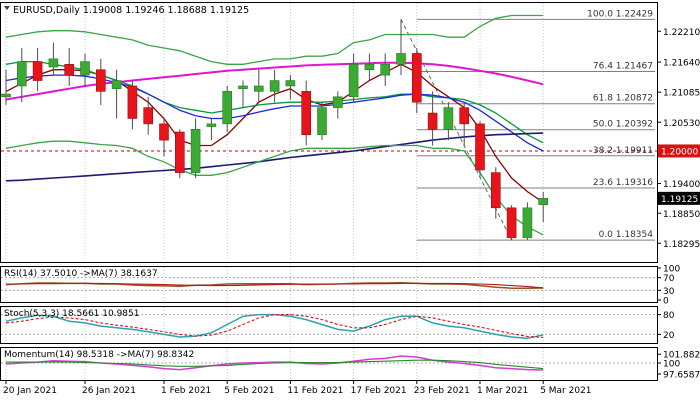  Describe the element at coordinates (626, 235) in the screenshot. I see `fib-label: 0.0 1.18354` at that location.